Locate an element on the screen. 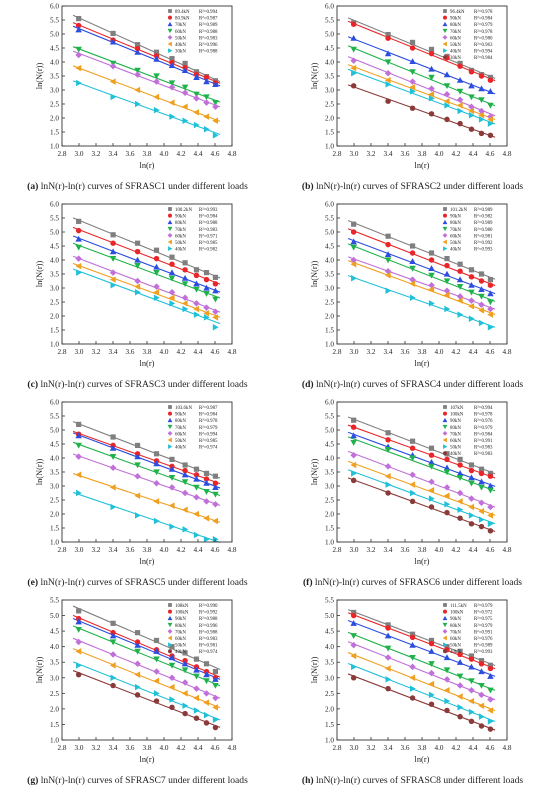 The image size is (550, 794). legend-r2-value: R²=0.972 is located at coordinates (483, 613).